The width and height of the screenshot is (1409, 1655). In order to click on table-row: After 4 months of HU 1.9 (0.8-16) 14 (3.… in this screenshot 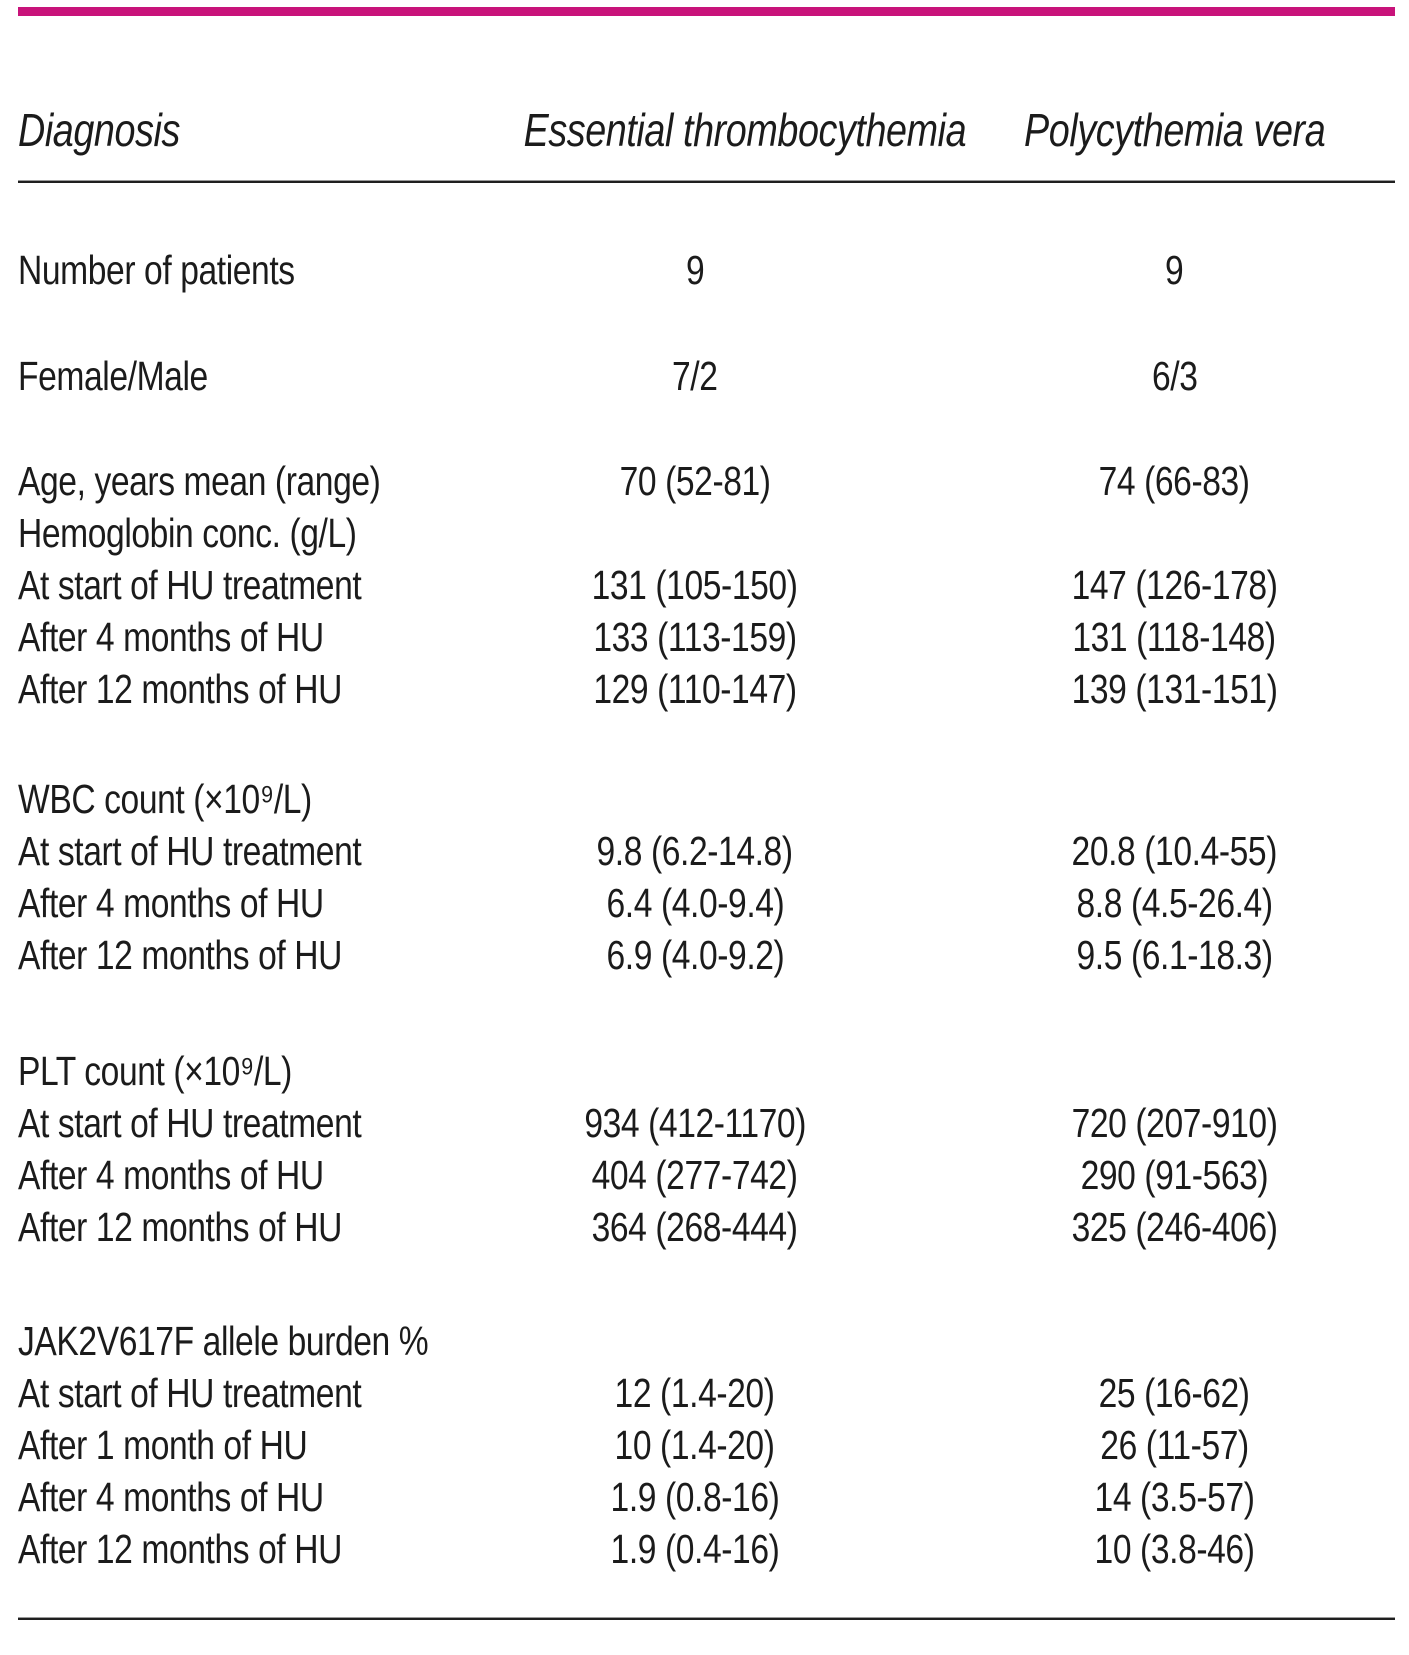, I will do `click(704, 1497)`.